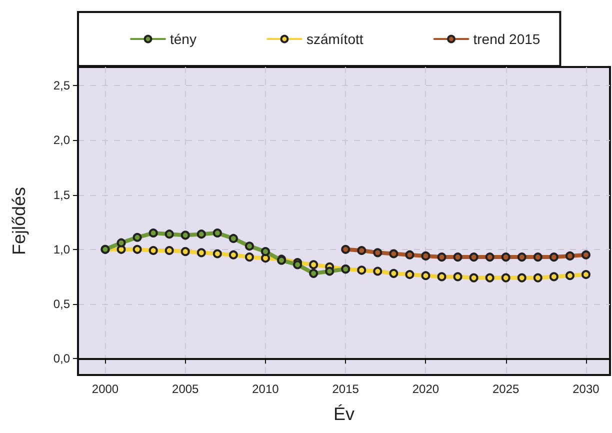 The height and width of the screenshot is (433, 612). Describe the element at coordinates (61, 195) in the screenshot. I see `y-tick-label: 1,5` at that location.